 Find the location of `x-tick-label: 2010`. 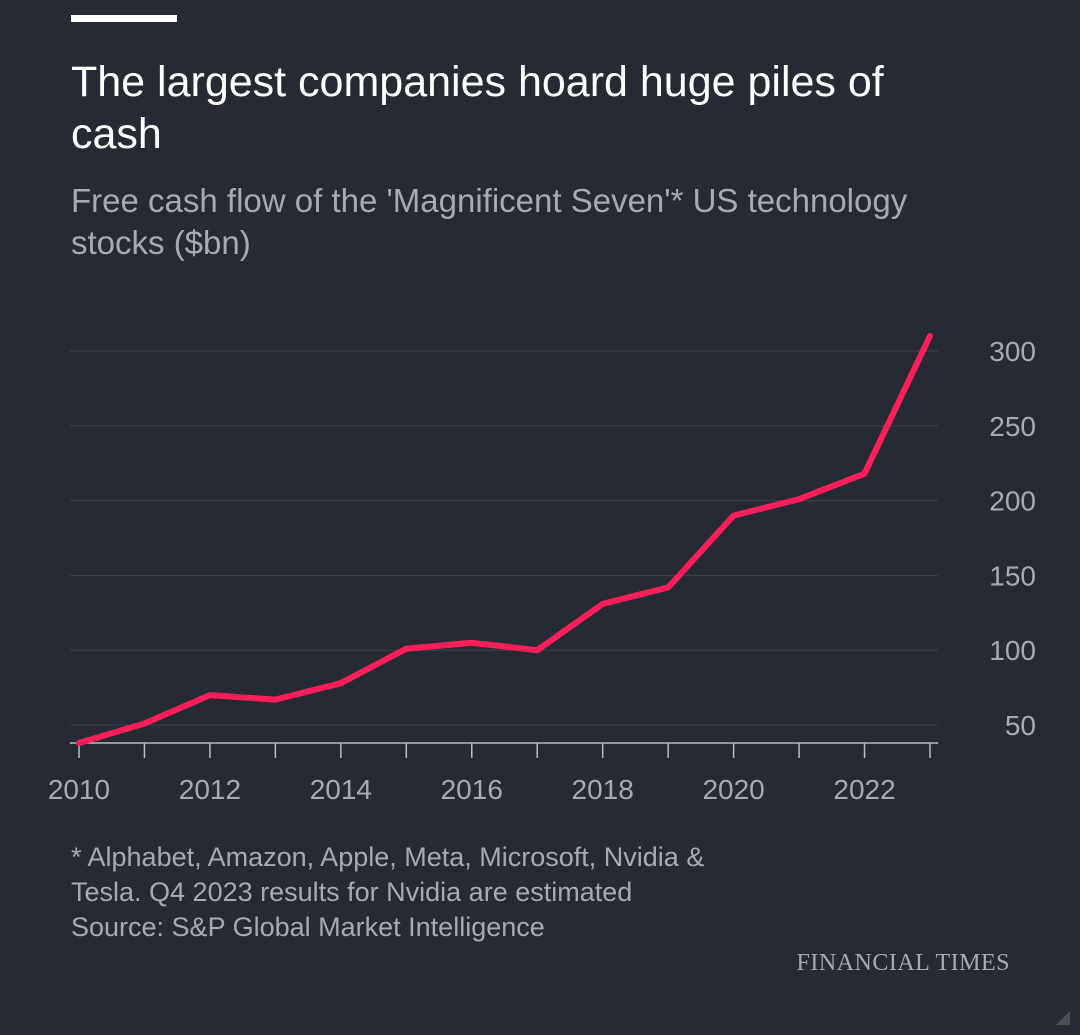

x-tick-label: 2010 is located at coordinates (79, 789).